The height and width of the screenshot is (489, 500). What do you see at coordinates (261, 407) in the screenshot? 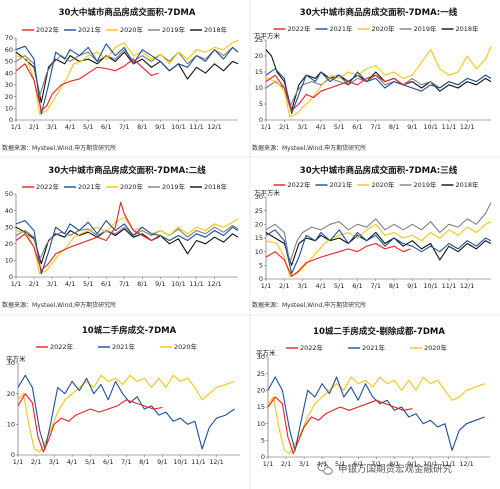
I see `y-tick-label: 15` at bounding box center [261, 407].